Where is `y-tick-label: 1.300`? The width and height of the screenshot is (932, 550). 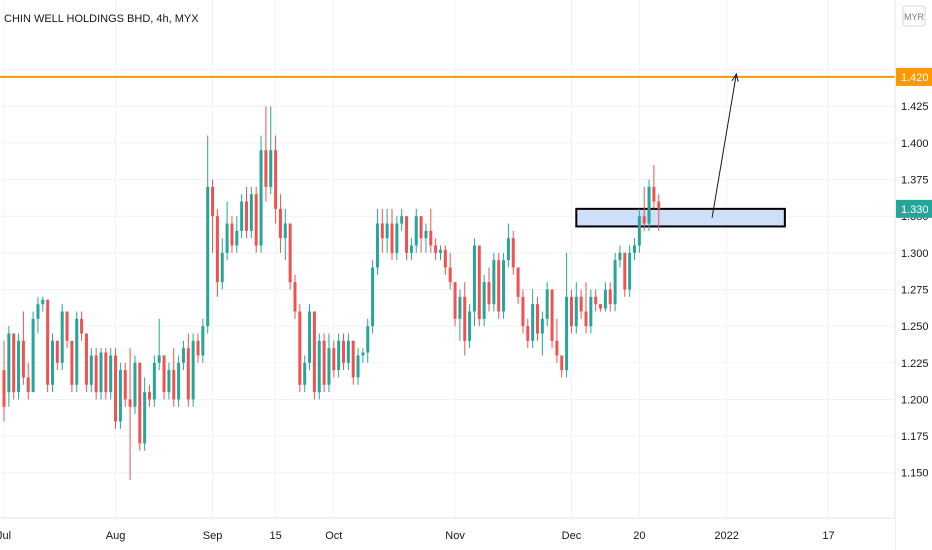 y-tick-label: 1.300 is located at coordinates (915, 254).